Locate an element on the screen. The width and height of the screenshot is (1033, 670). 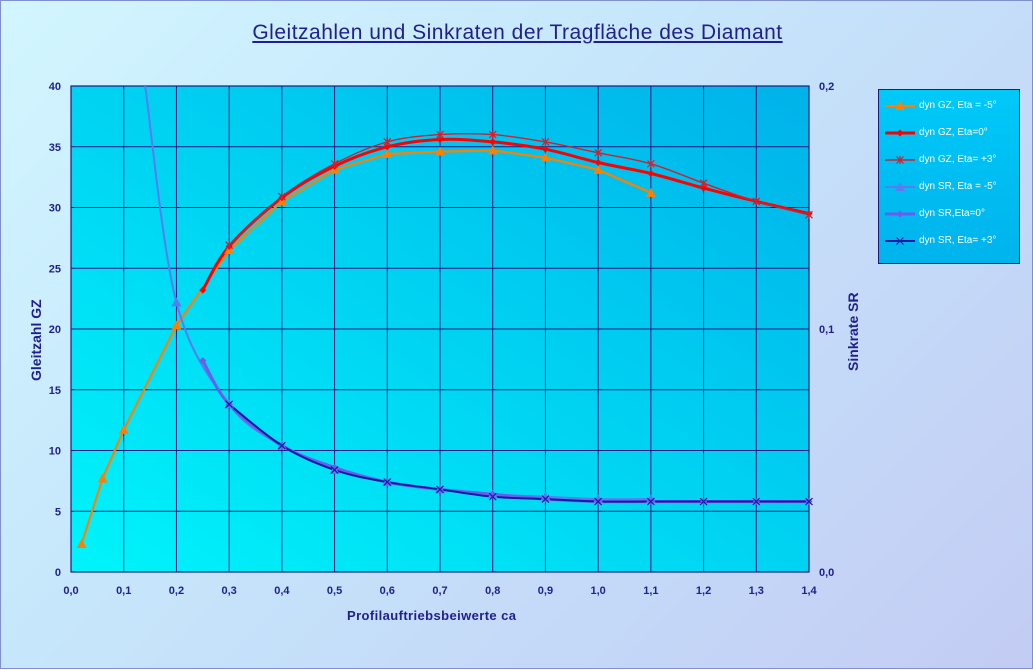
legend-label: dyn SR,Eta=0° is located at coordinates (952, 213).